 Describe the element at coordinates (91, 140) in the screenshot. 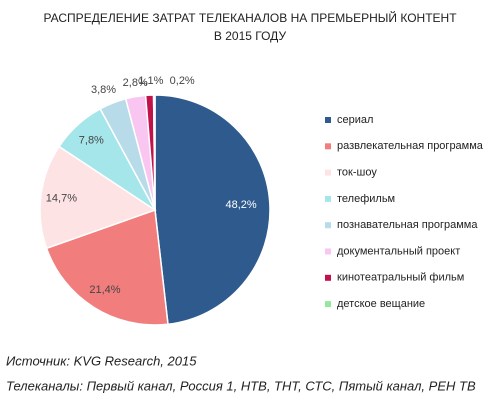

I see `data-label: 7,8%` at that location.